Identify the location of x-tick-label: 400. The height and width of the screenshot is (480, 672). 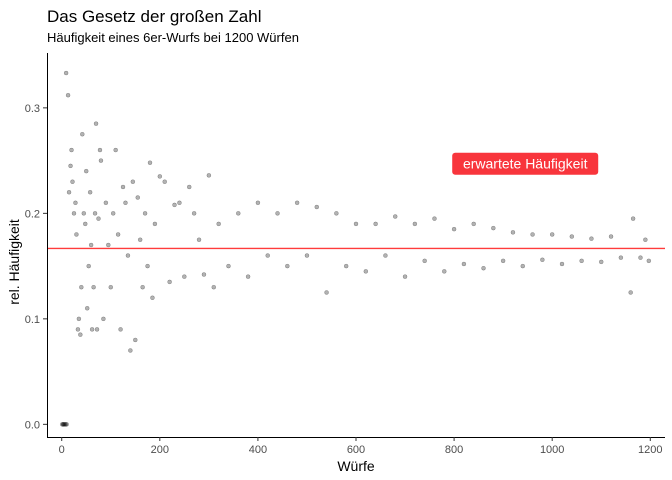
(258, 450).